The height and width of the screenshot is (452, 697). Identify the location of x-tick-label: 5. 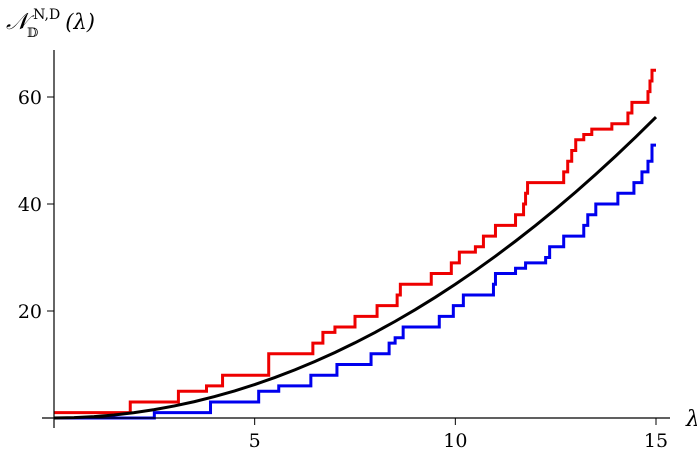
(255, 441).